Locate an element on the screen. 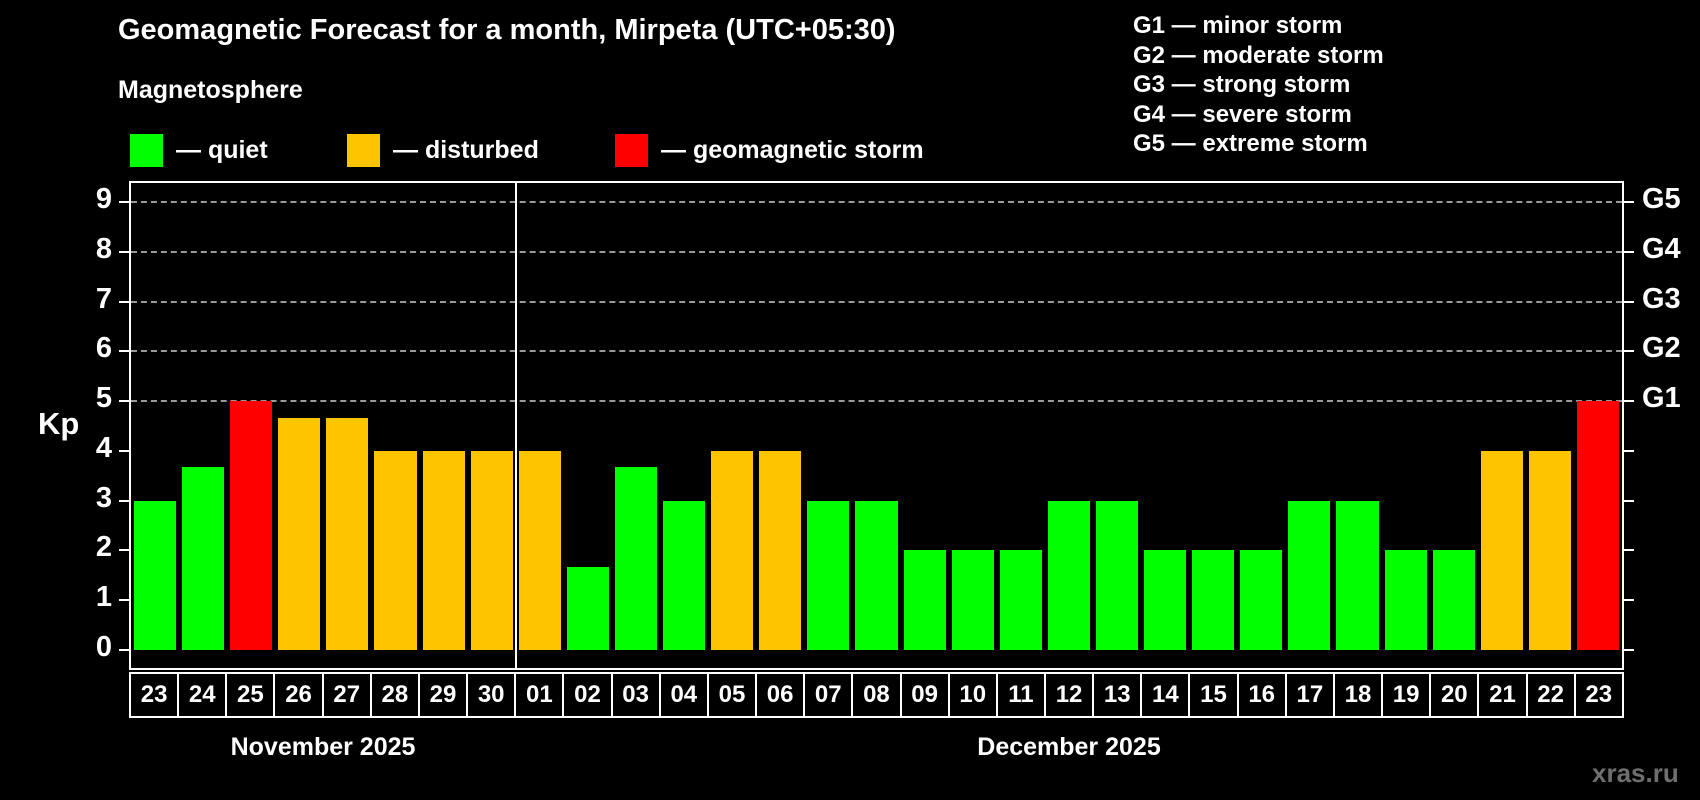 This screenshot has width=1700, height=800. date-cell: 18 is located at coordinates (1358, 695).